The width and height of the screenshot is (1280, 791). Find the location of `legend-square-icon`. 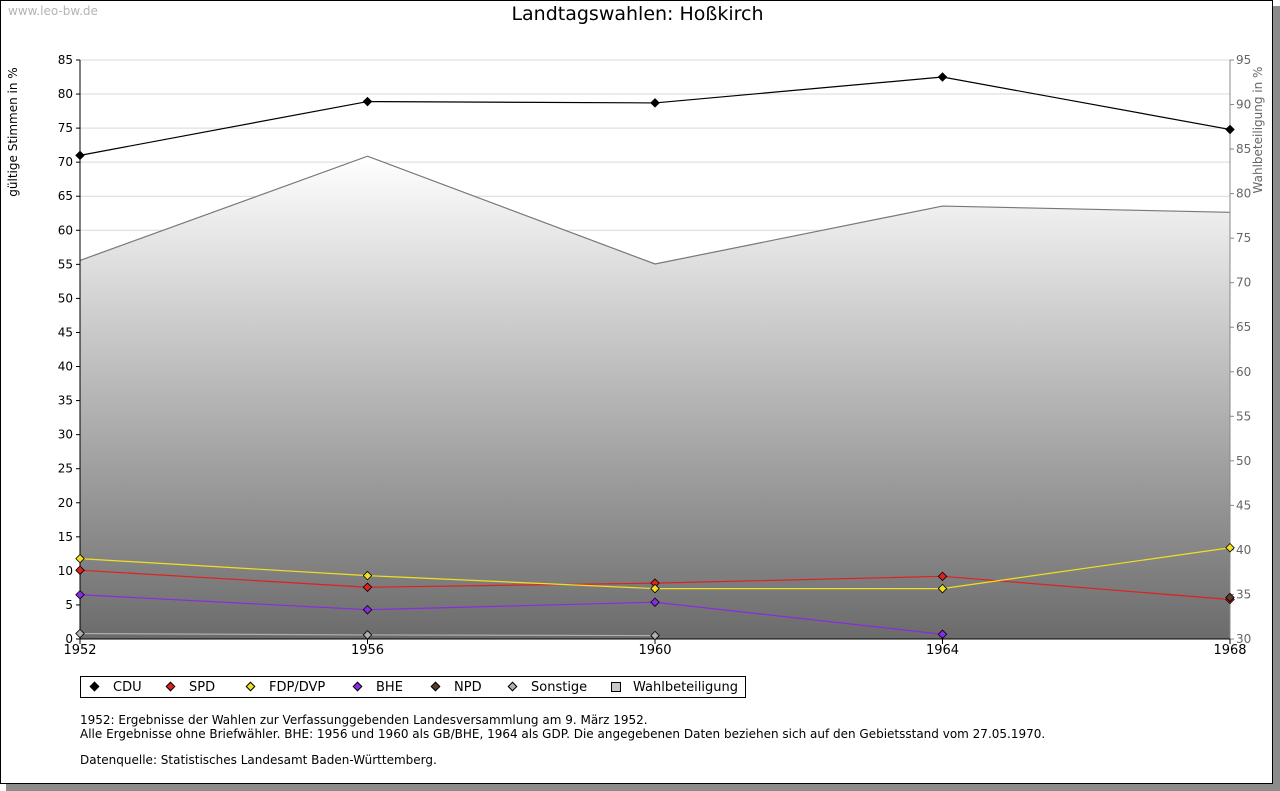

legend-square-icon is located at coordinates (616, 687).